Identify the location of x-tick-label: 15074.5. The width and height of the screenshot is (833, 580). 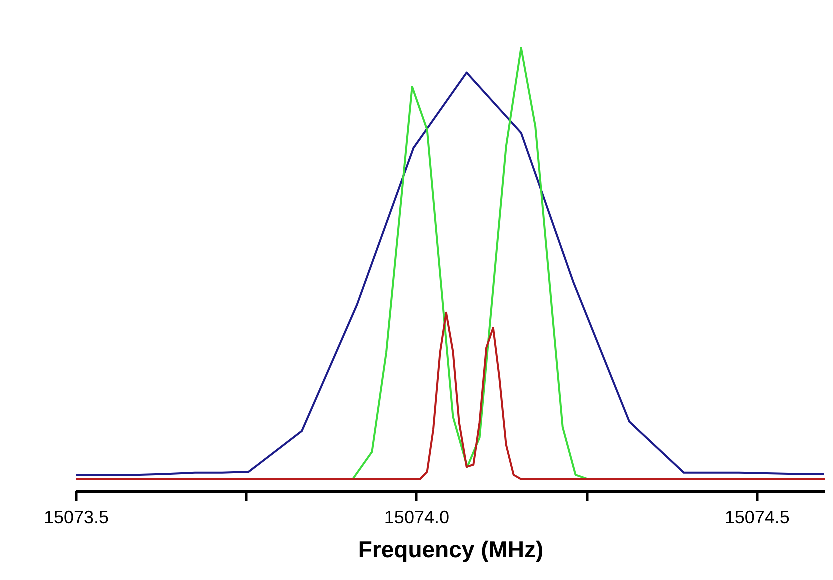
(757, 518).